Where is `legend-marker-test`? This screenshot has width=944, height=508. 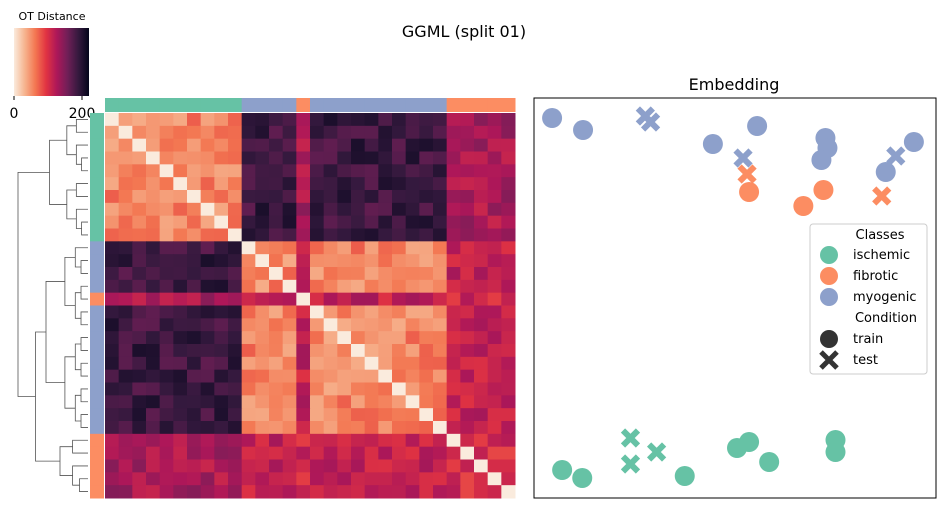 legend-marker-test is located at coordinates (829, 360).